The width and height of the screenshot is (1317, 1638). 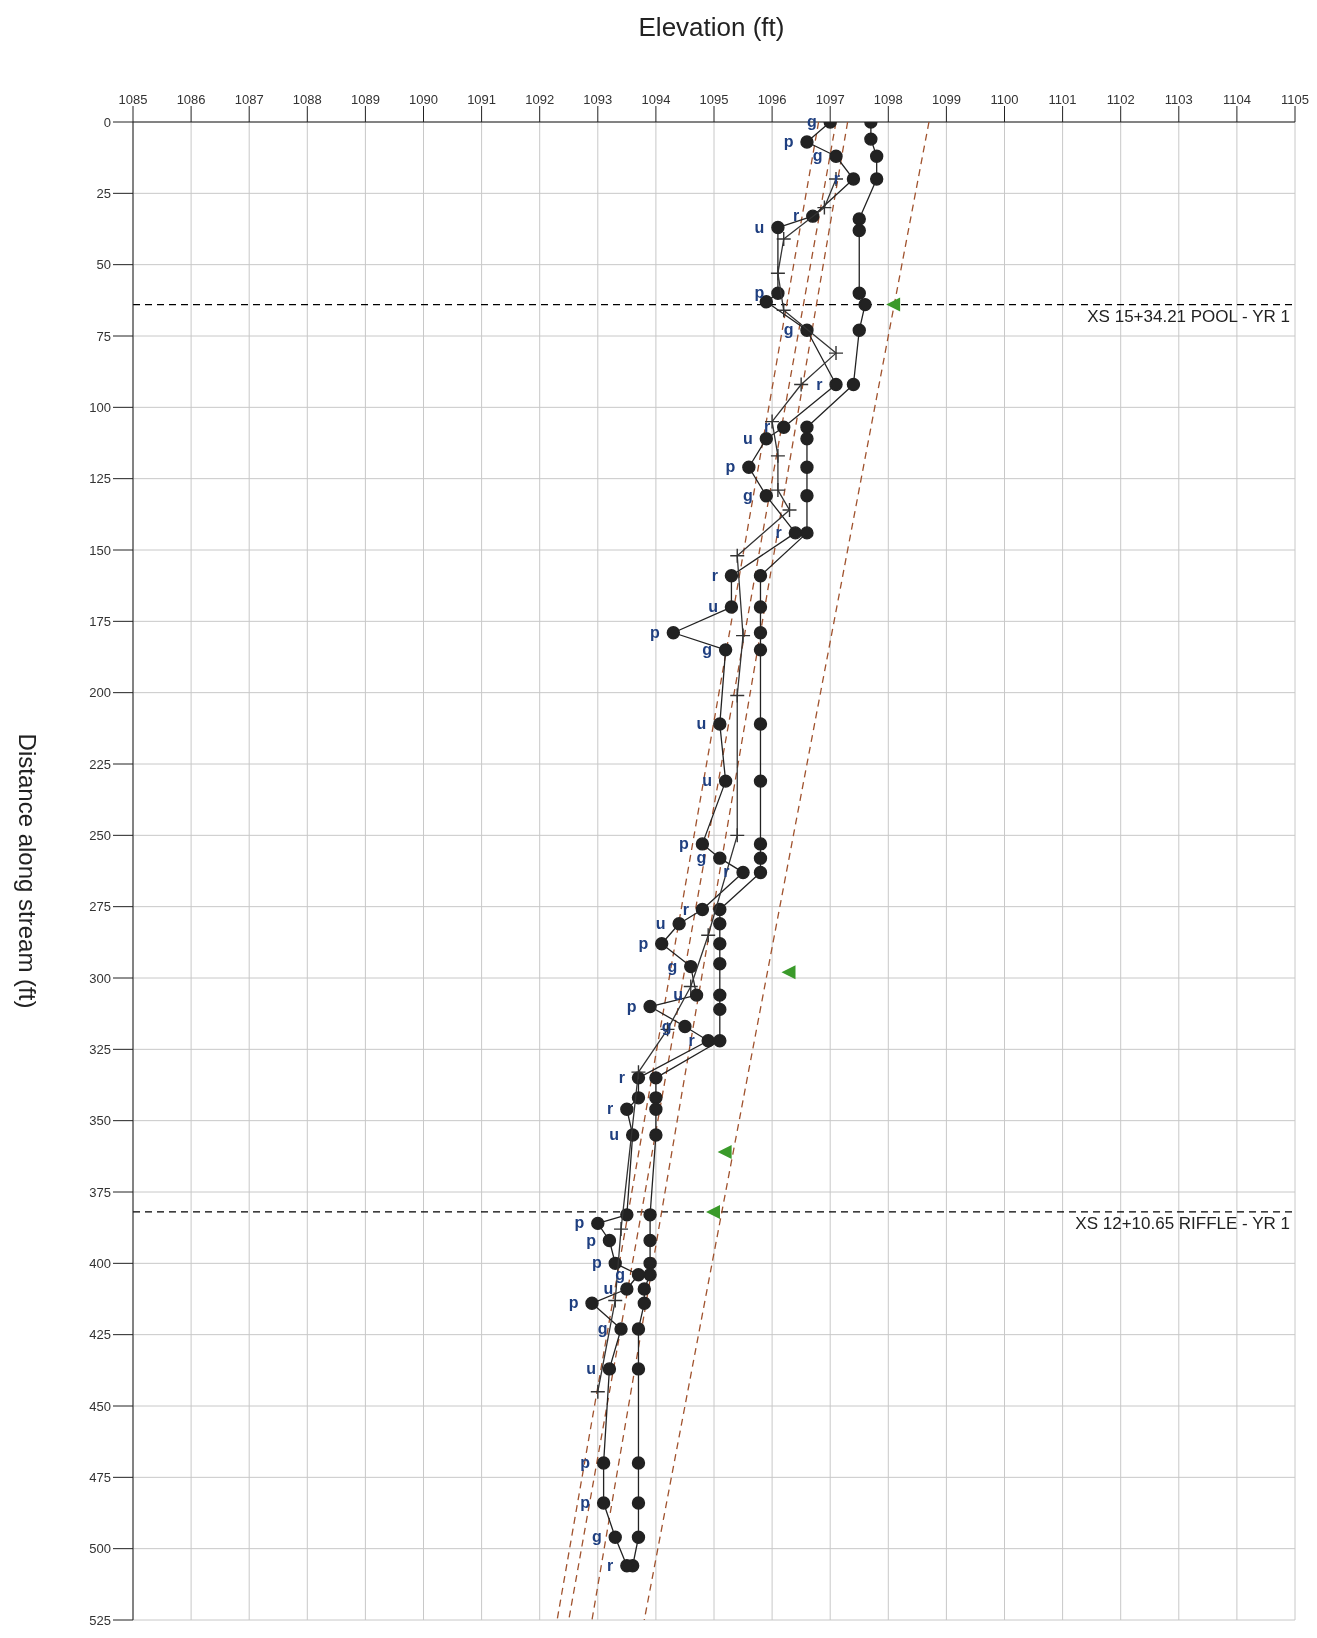 What do you see at coordinates (1295, 99) in the screenshot?
I see `x-tick-label: 1105` at bounding box center [1295, 99].